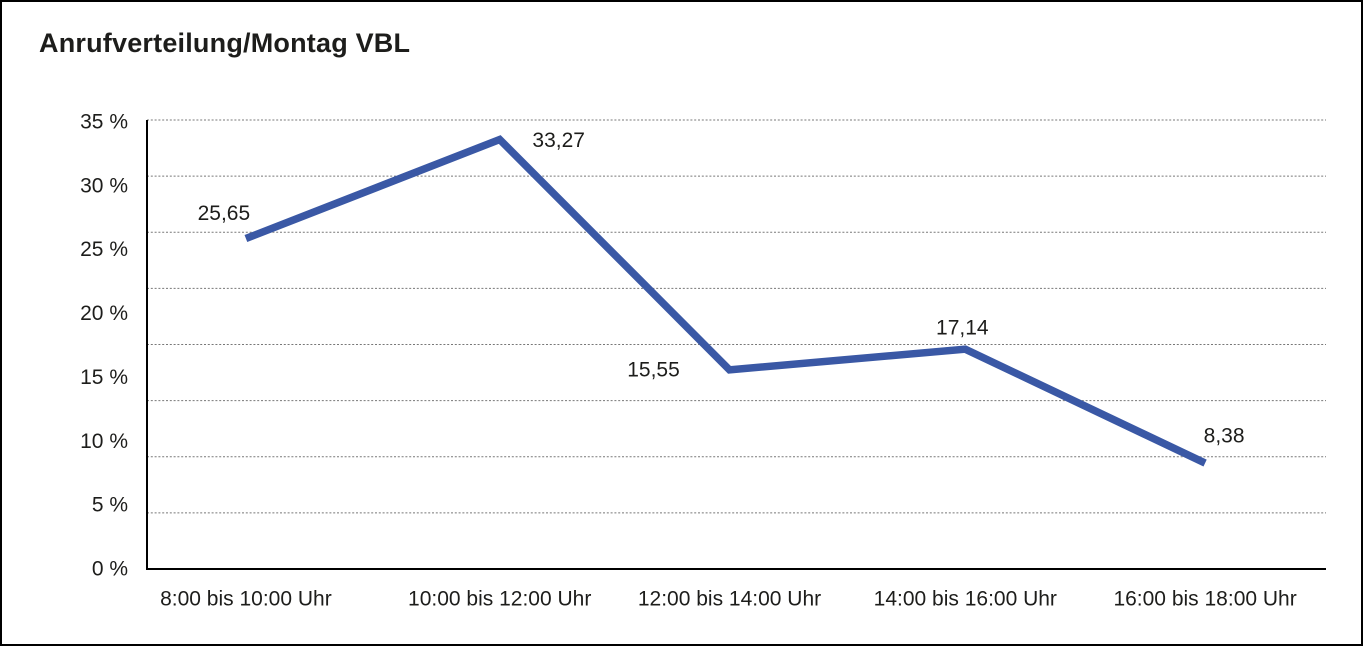 Image resolution: width=1363 pixels, height=646 pixels. I want to click on y-tick-label: 20 %, so click(104, 313).